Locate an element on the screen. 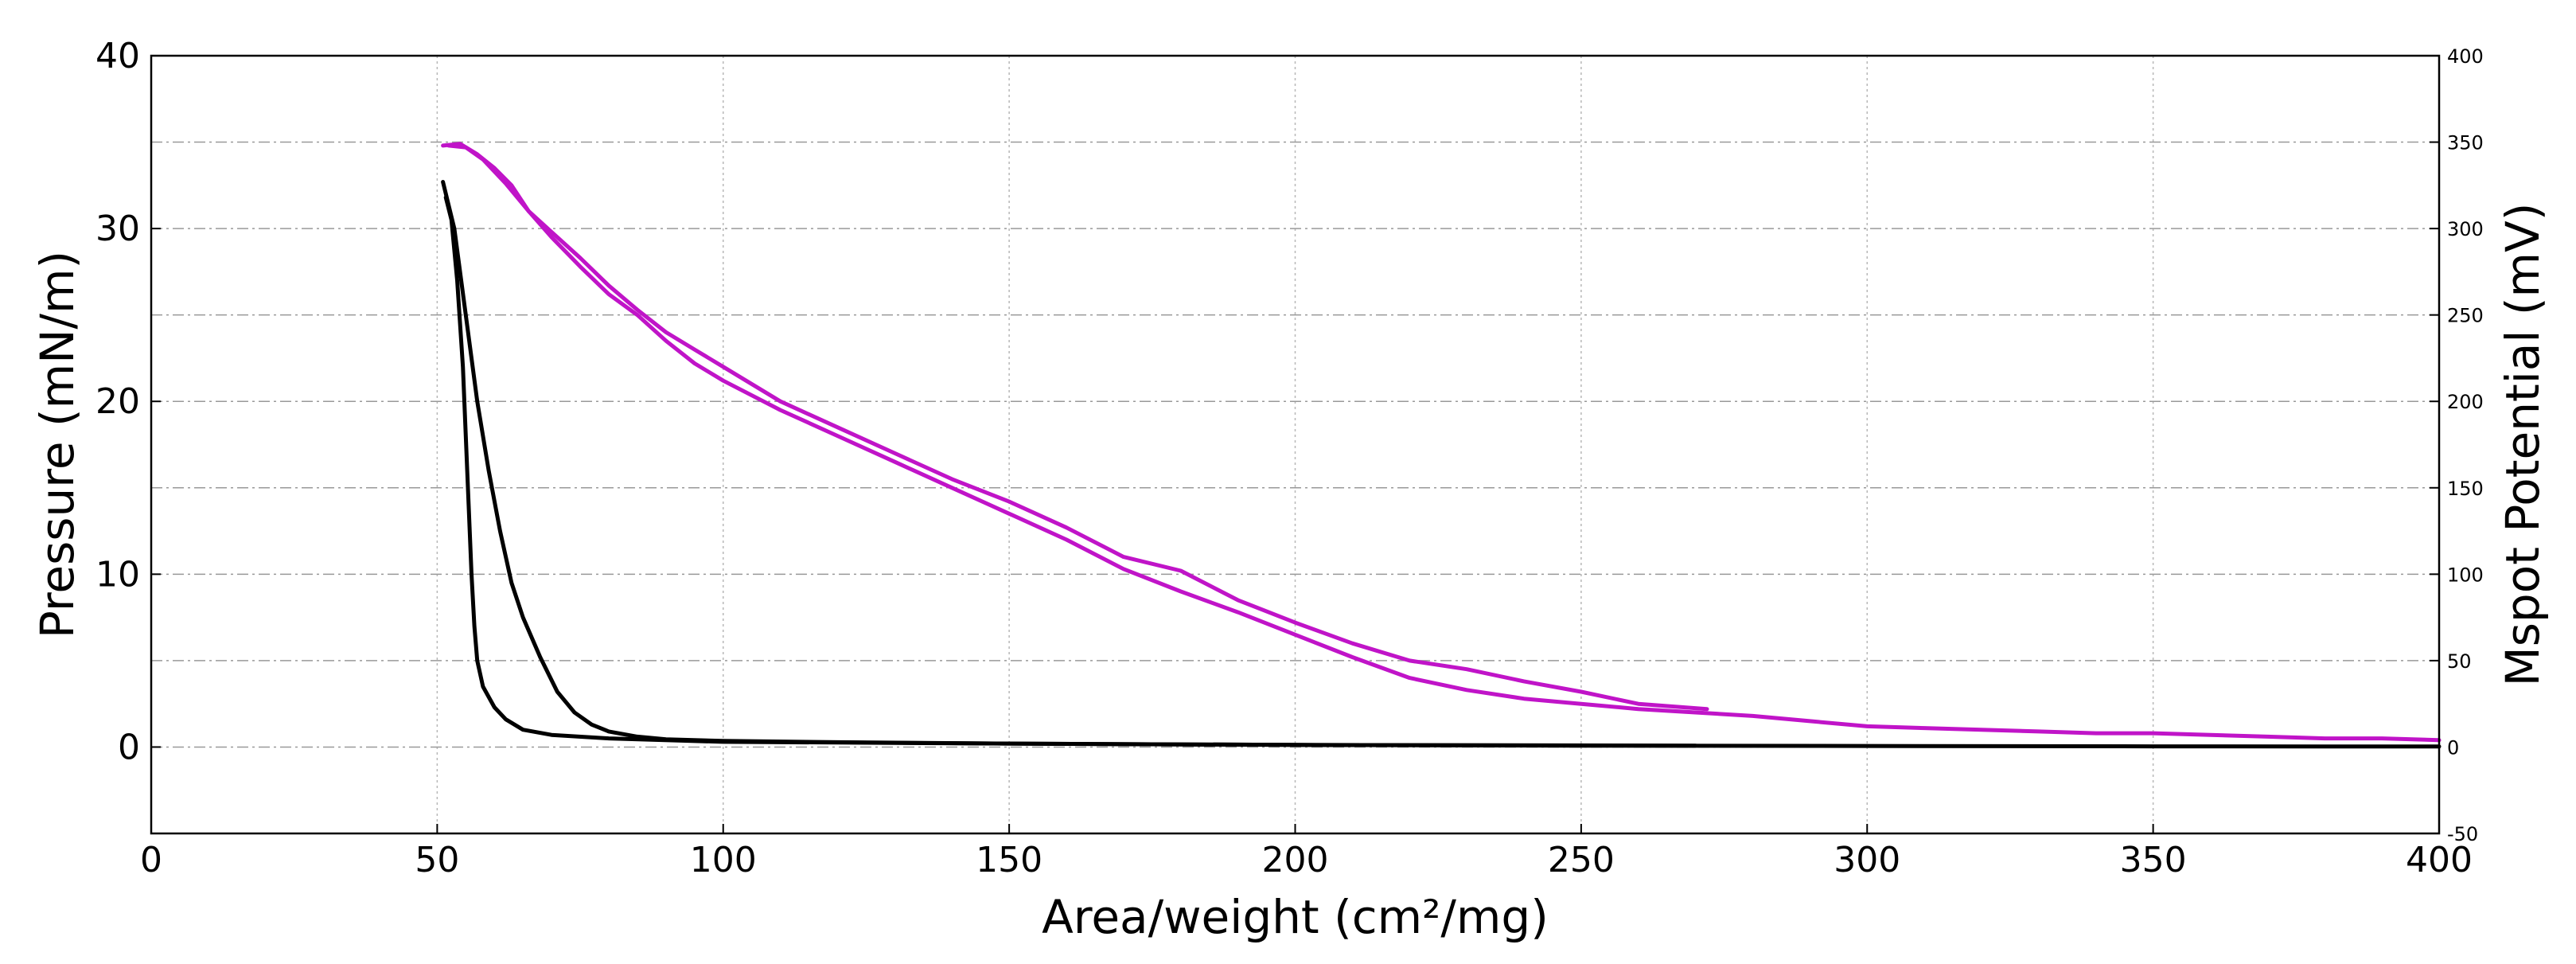 The height and width of the screenshot is (964, 2576). right-y-tick-label: 250 is located at coordinates (2465, 316).